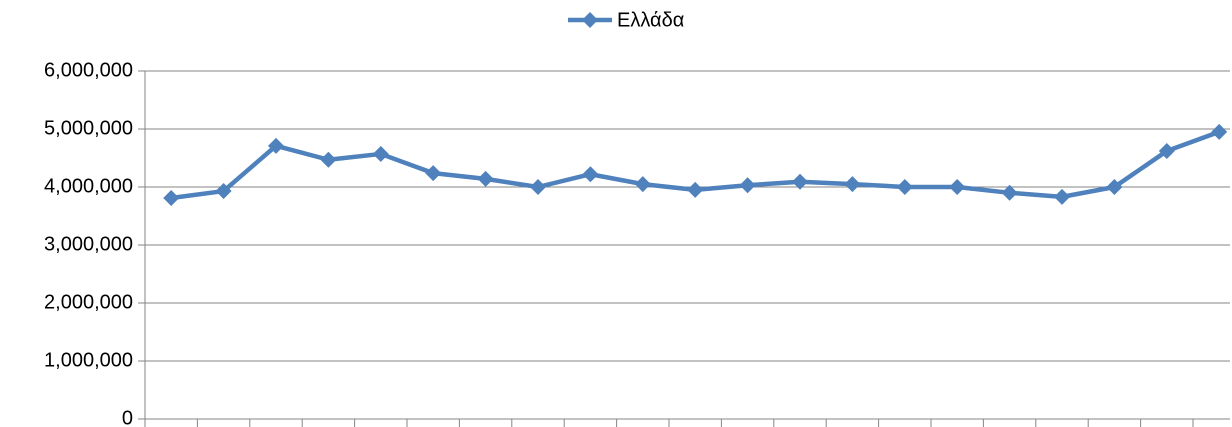 This screenshot has width=1232, height=427. I want to click on legend-label: Ελλάδα, so click(650, 20).